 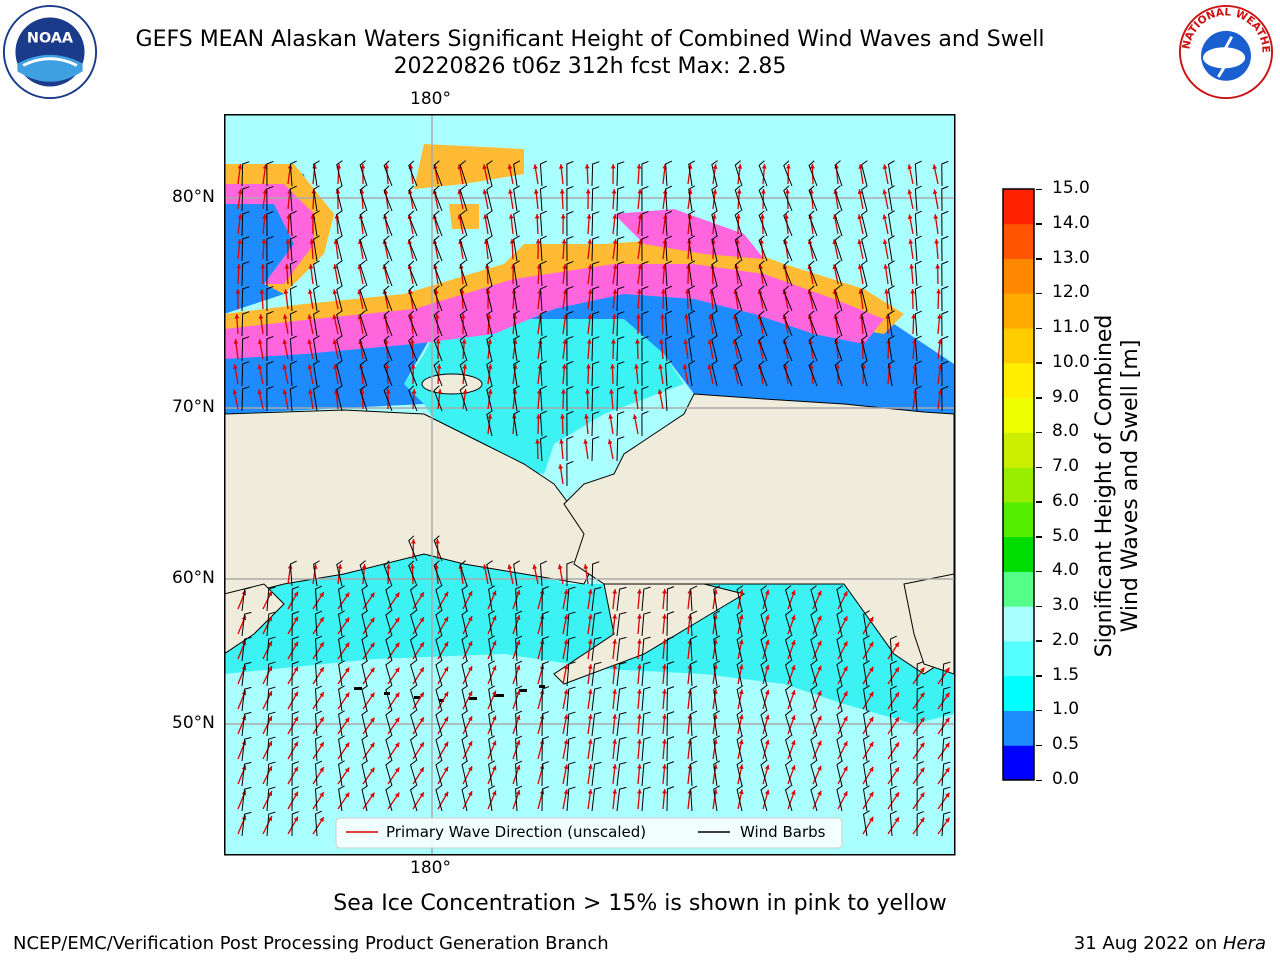 What do you see at coordinates (758, 534) in the screenshot?
I see `land-alaska` at bounding box center [758, 534].